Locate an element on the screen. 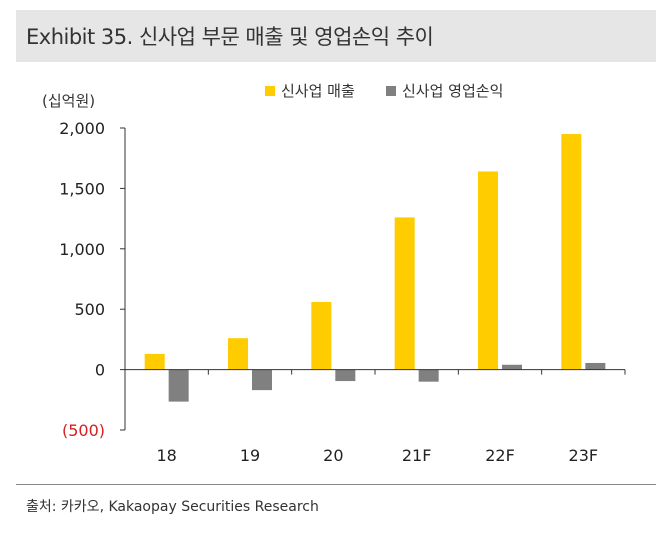  y-tick-label: 1,500 is located at coordinates (82, 188).